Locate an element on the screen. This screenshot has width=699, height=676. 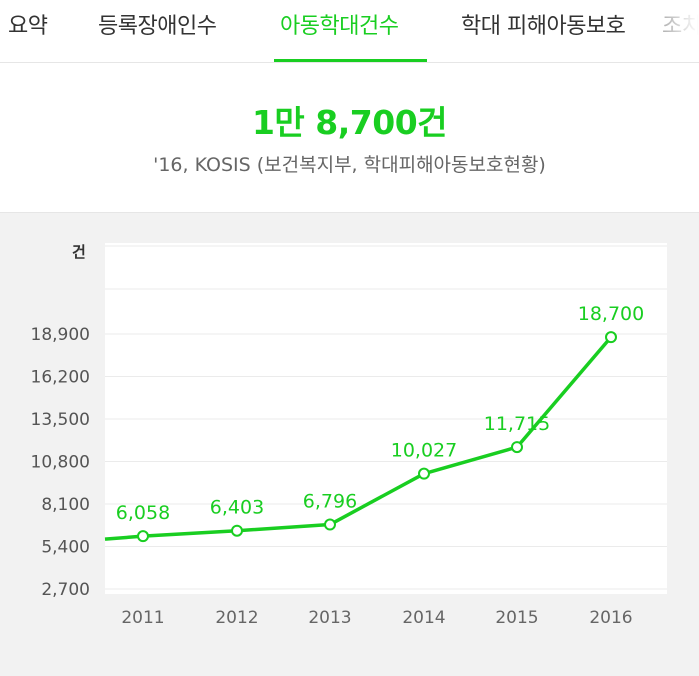
y-axis-ticks: 2,700 5,400 8,100 10,800 13,500 16,200 18,900 is located at coordinates (60, 462).